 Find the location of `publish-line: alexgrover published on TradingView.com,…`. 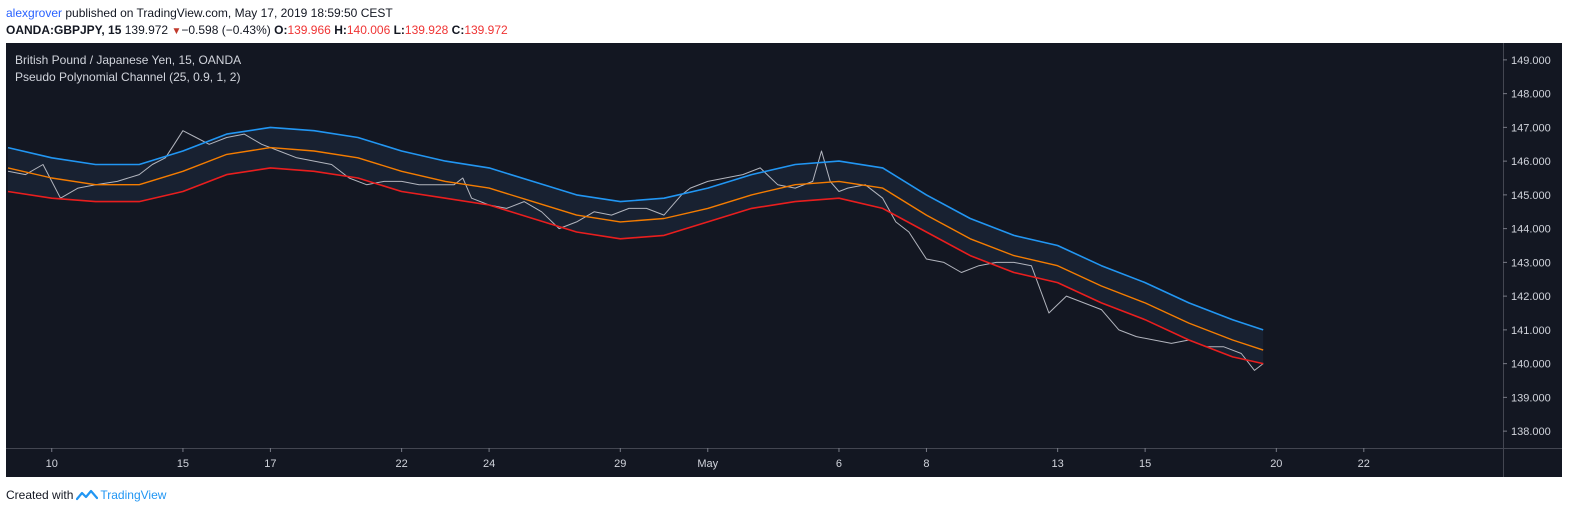

publish-line: alexgrover published on TradingView.com,… is located at coordinates (257, 13).